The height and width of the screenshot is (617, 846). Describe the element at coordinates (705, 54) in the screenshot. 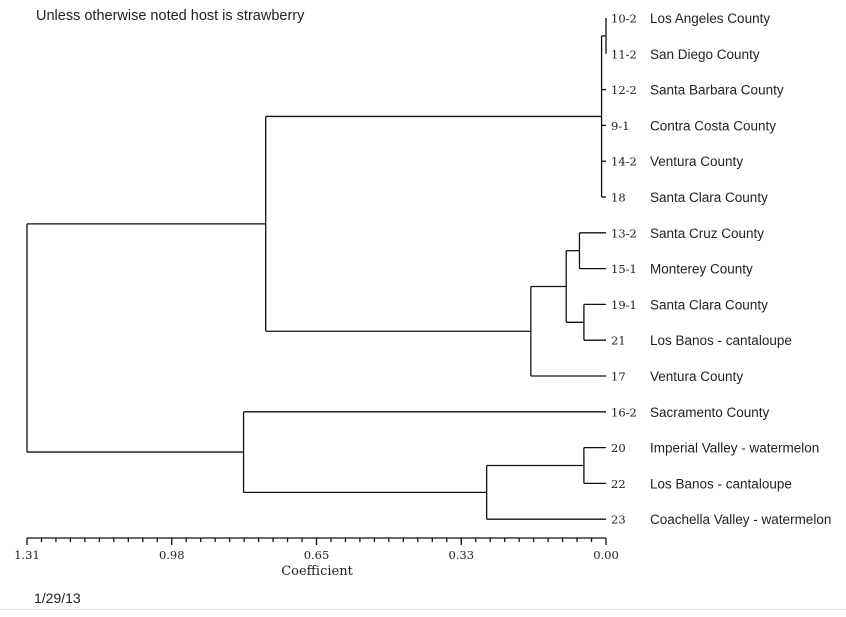

I see `leaf-label: San Diego County` at that location.